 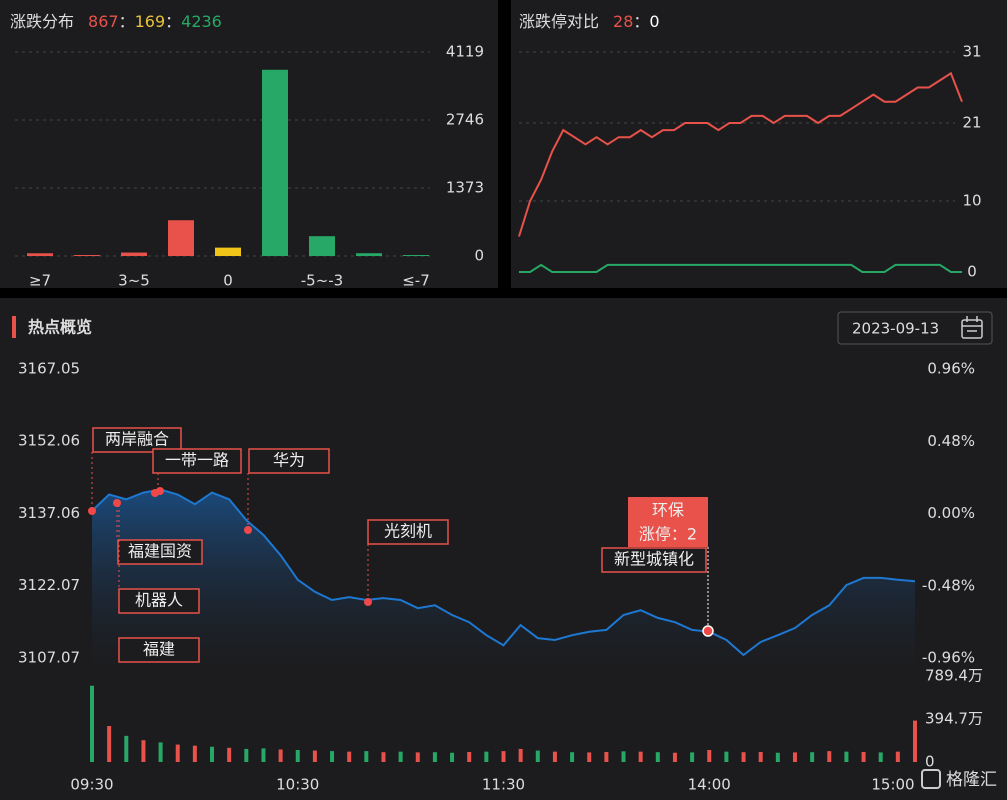 I want to click on title-accent, so click(x=14, y=327).